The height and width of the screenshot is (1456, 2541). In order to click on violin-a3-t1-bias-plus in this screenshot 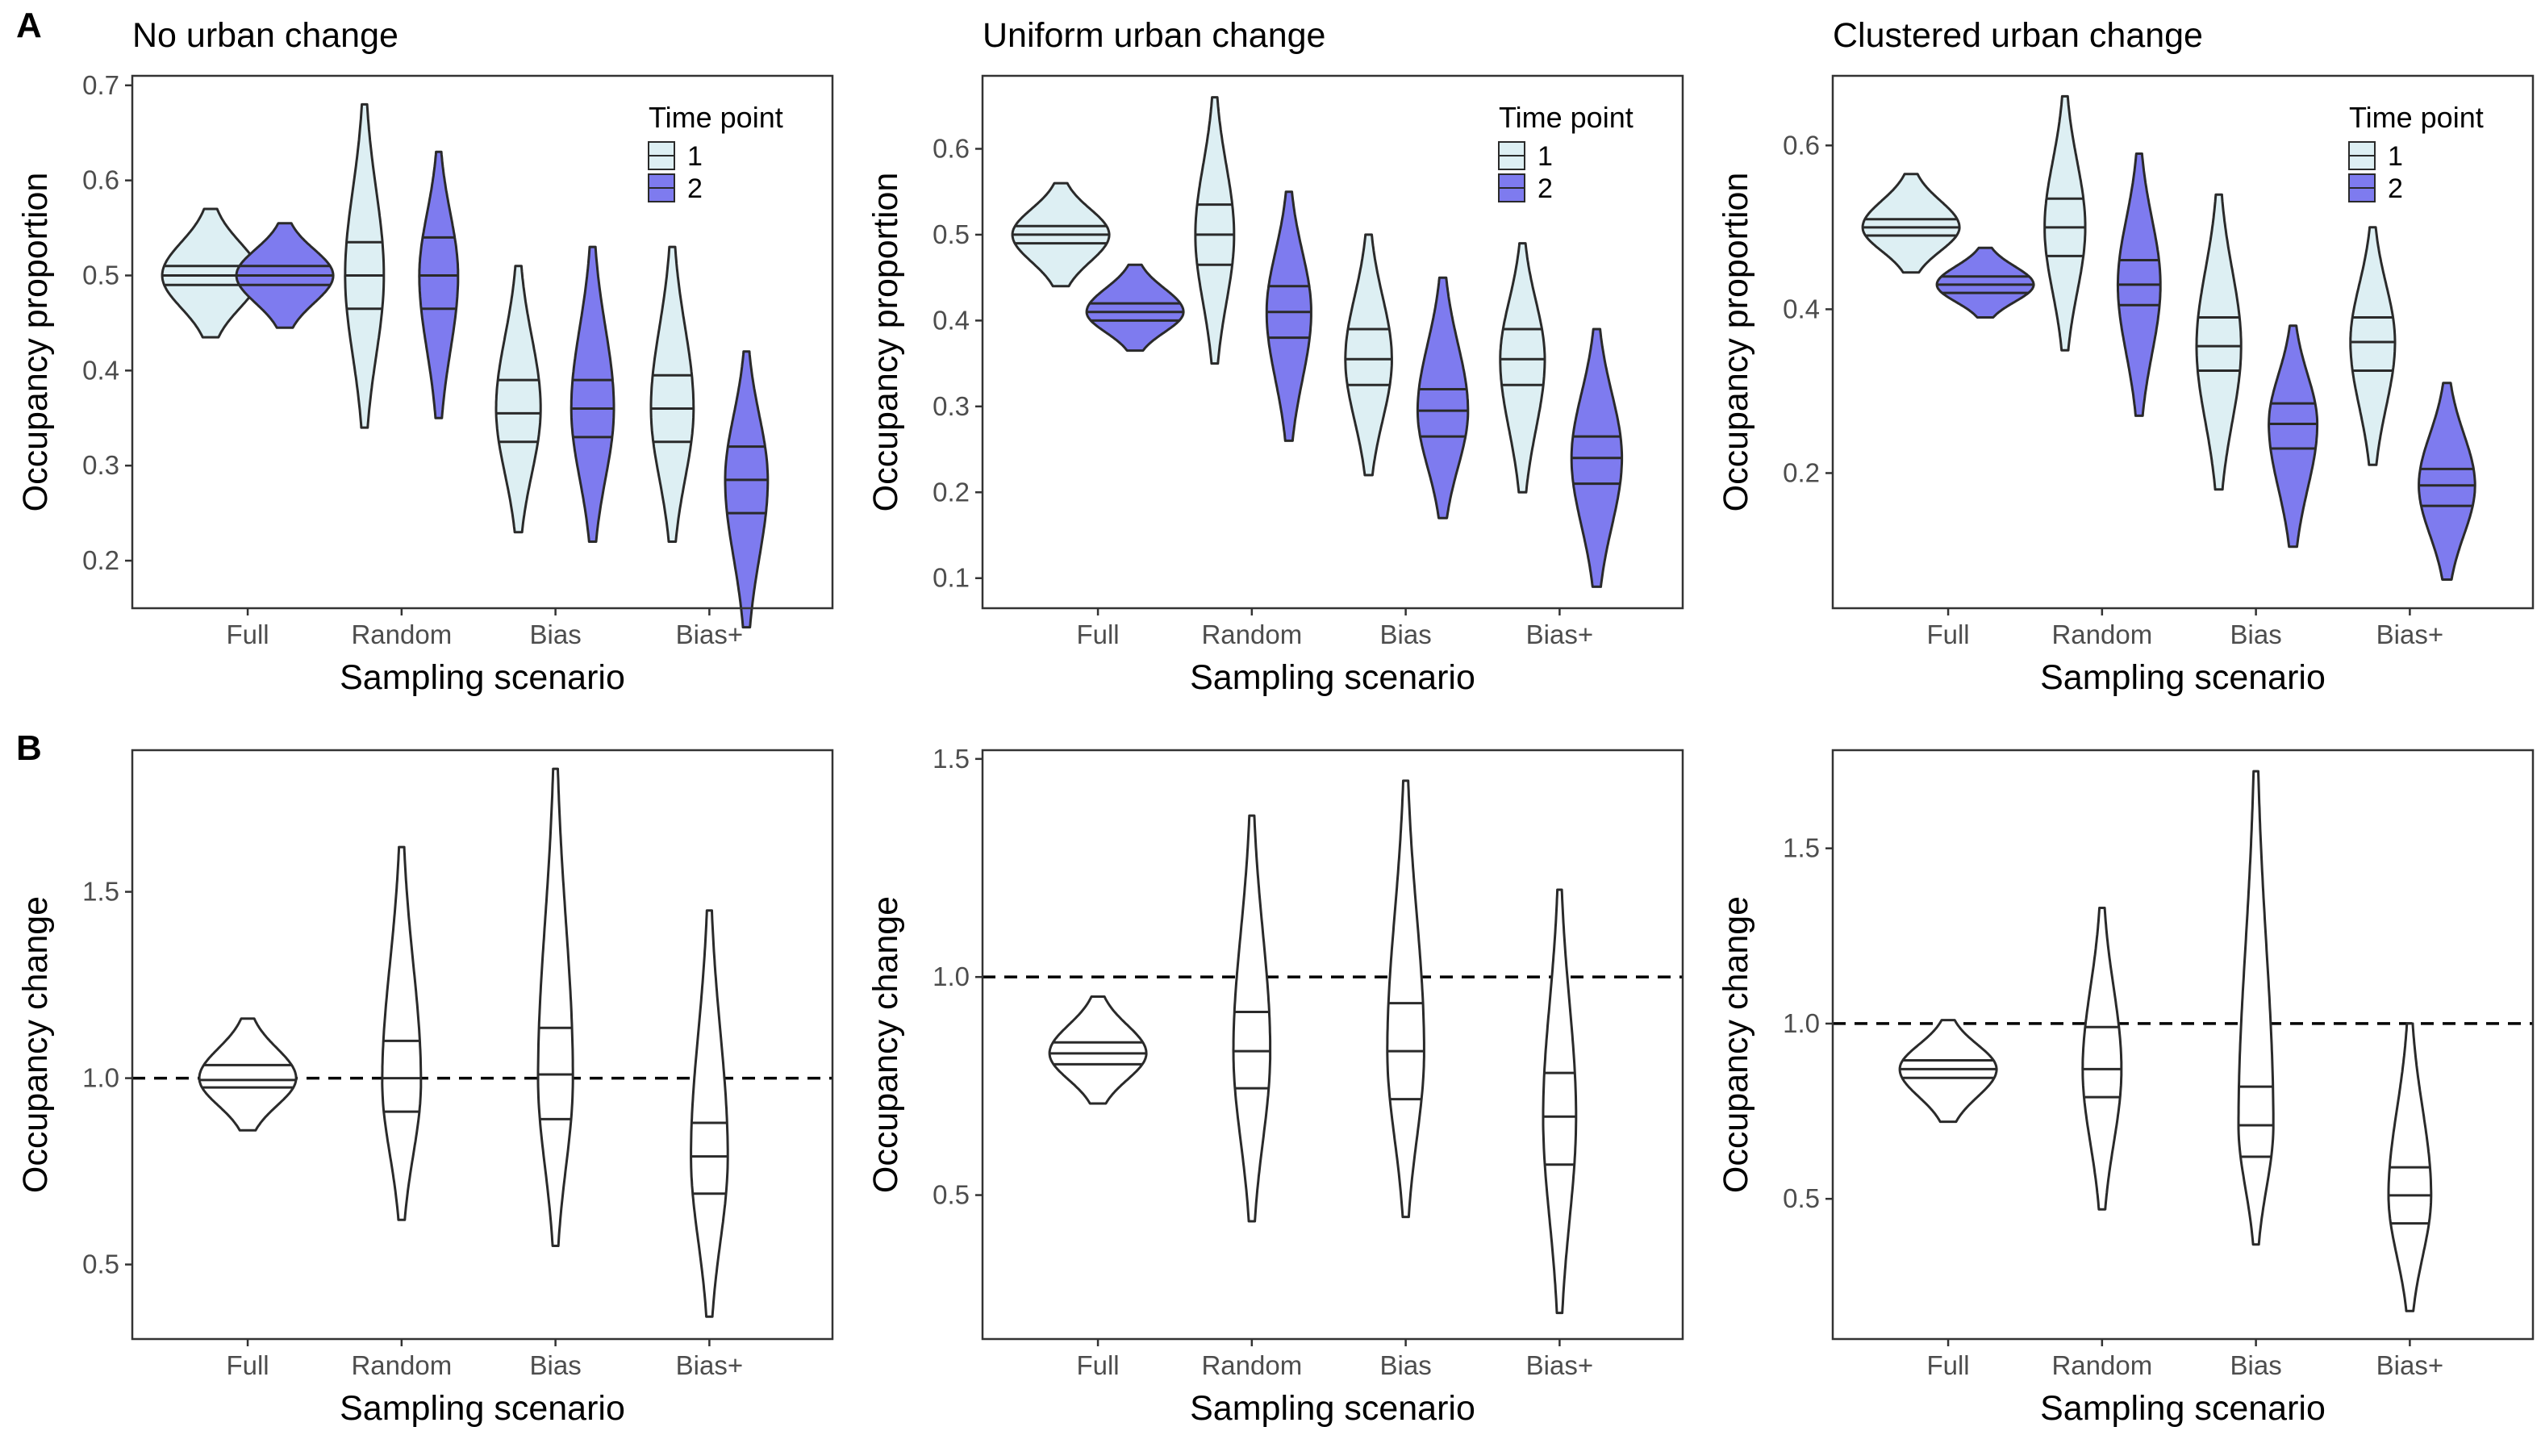, I will do `click(2373, 346)`.